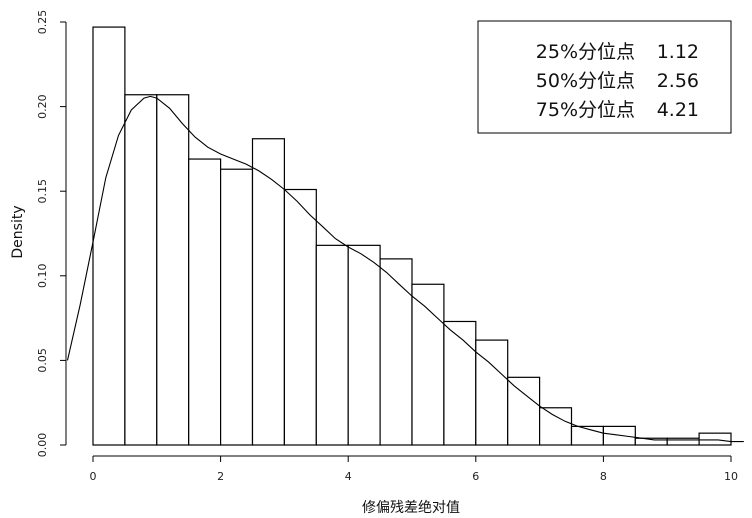  What do you see at coordinates (414, 469) in the screenshot?
I see `x-axis: 0 2 4 6 8 10` at bounding box center [414, 469].